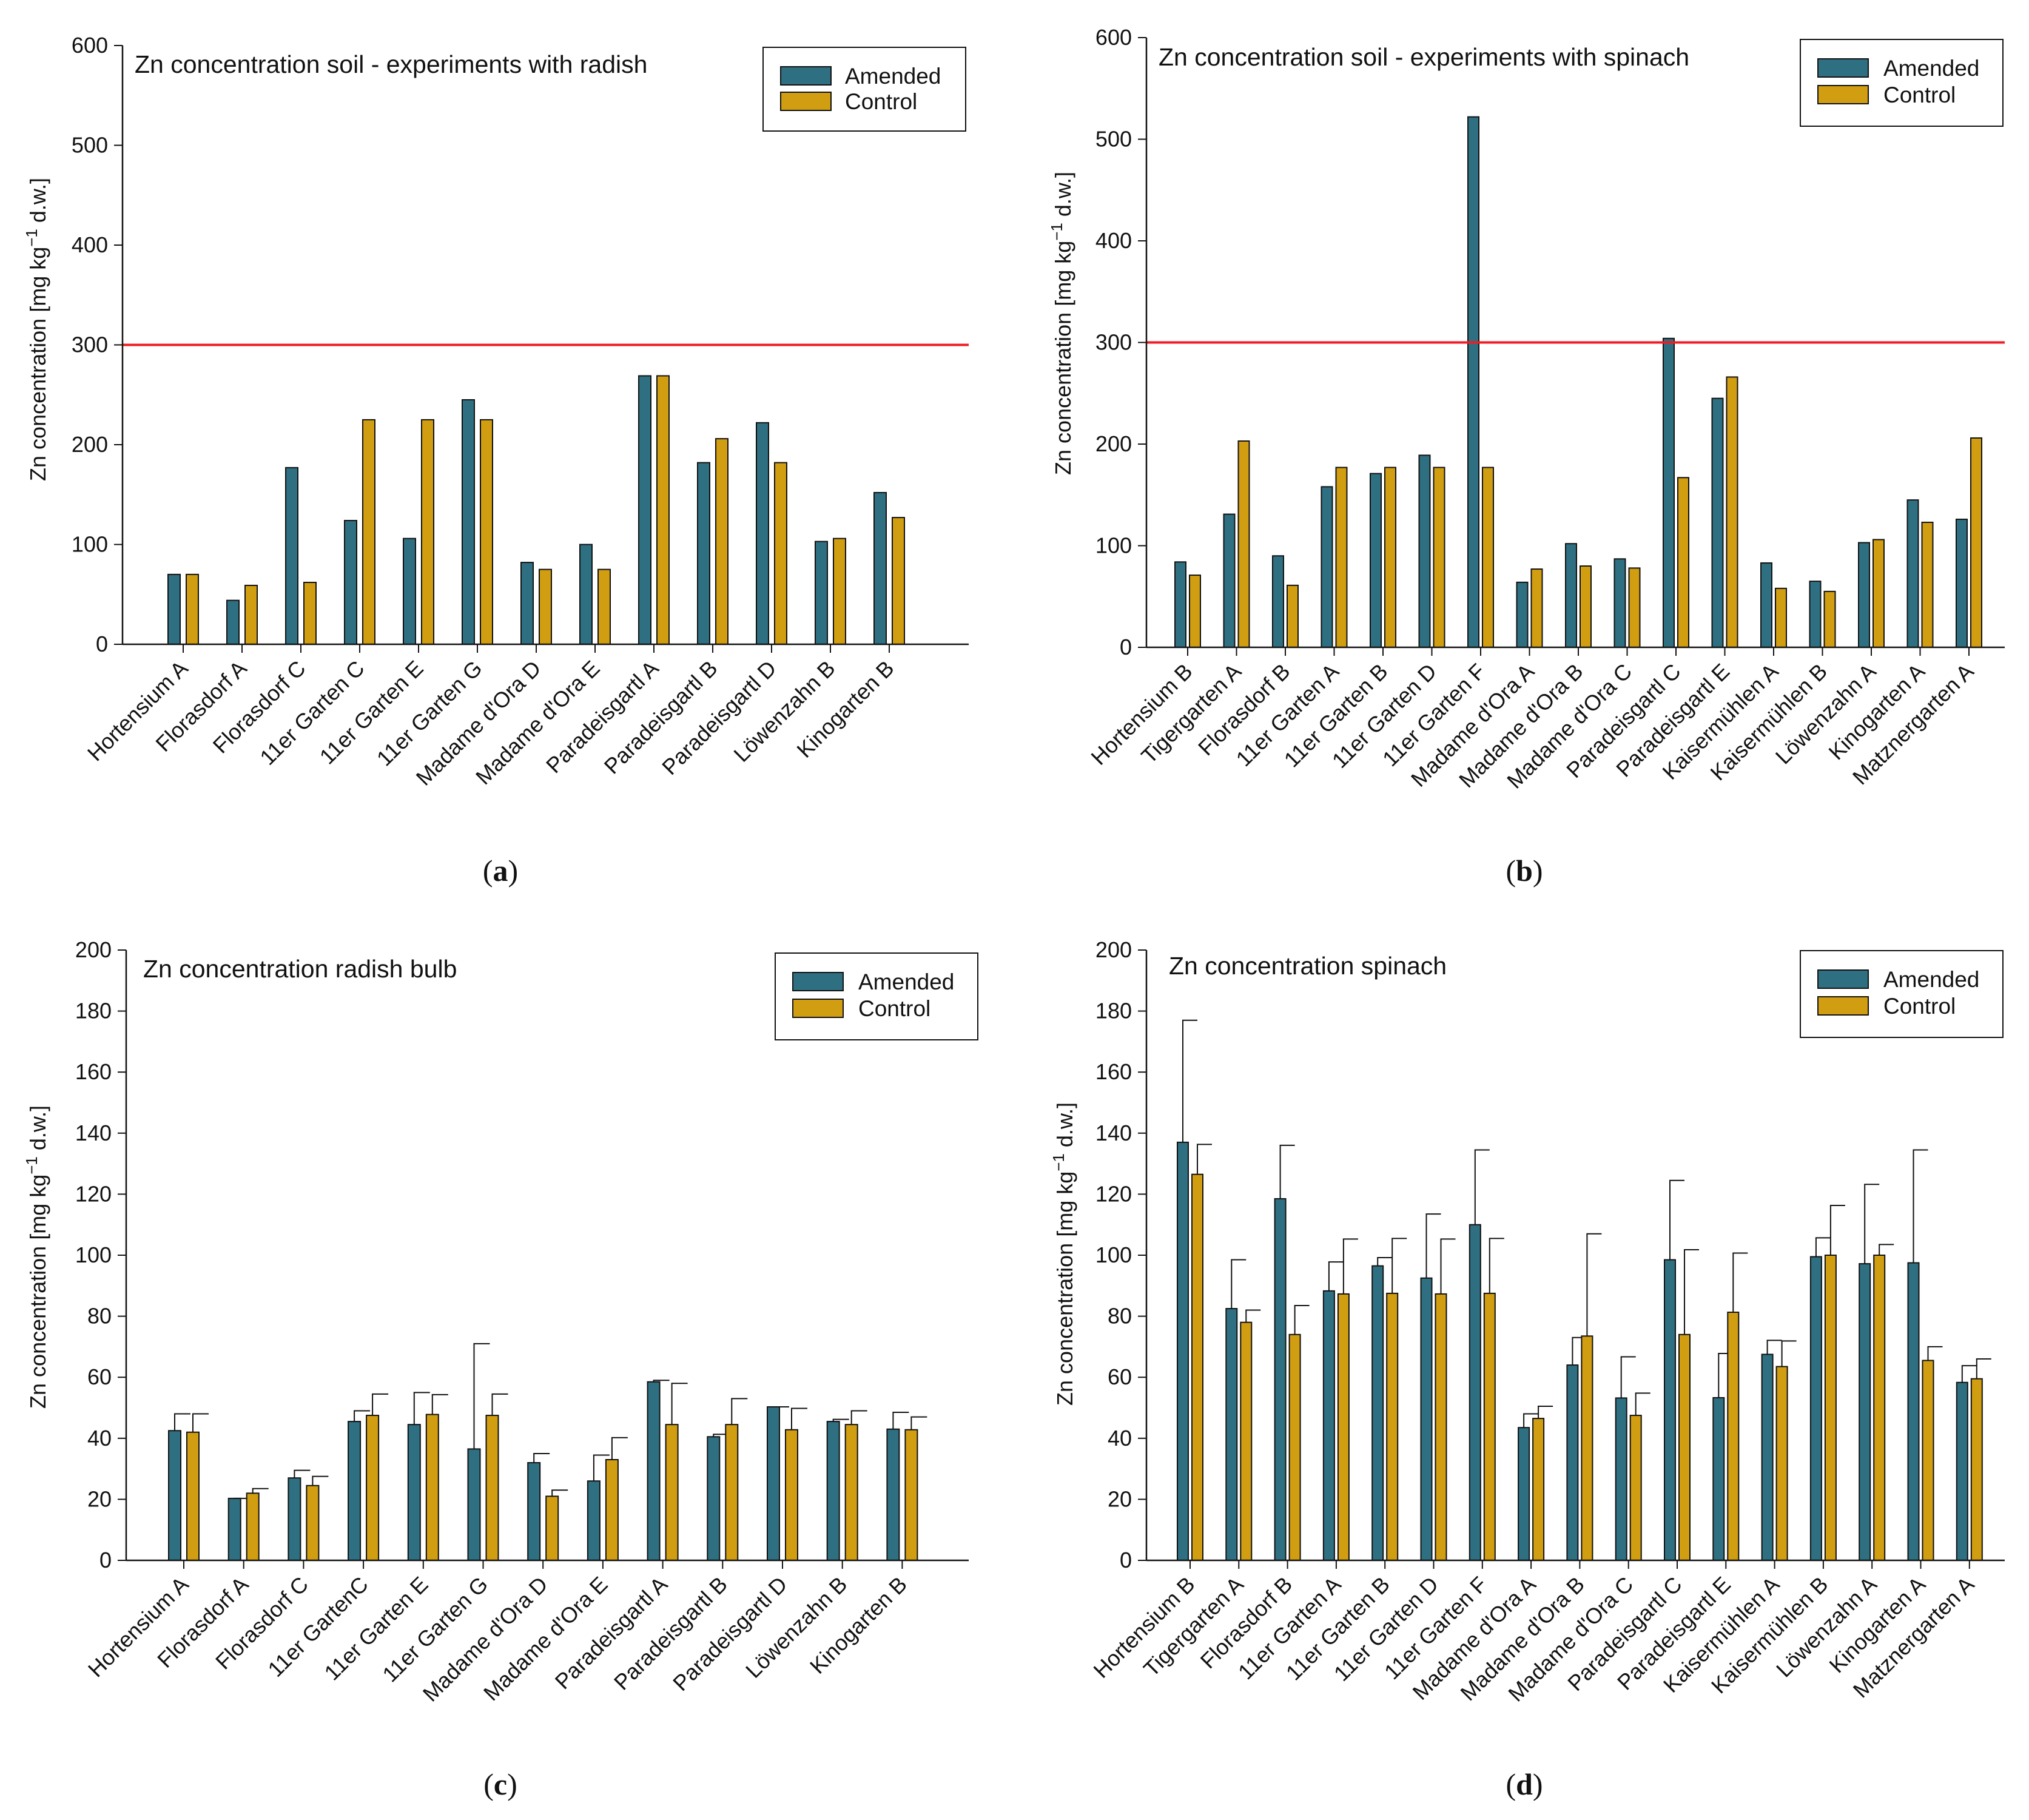 This screenshot has width=2029, height=1820. What do you see at coordinates (90, 45) in the screenshot?
I see `y-tick-label-6: 600` at bounding box center [90, 45].